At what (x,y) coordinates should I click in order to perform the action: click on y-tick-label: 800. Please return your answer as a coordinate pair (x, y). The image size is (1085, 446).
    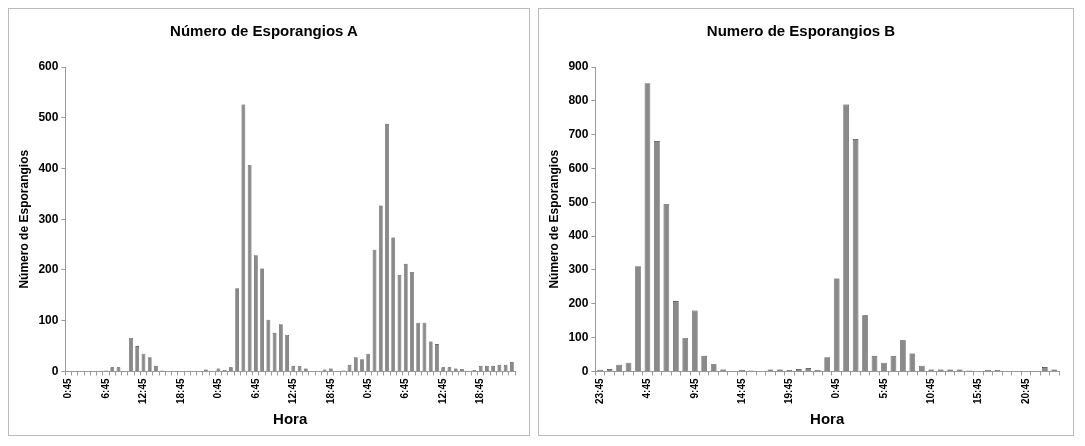
    Looking at the image, I should click on (578, 100).